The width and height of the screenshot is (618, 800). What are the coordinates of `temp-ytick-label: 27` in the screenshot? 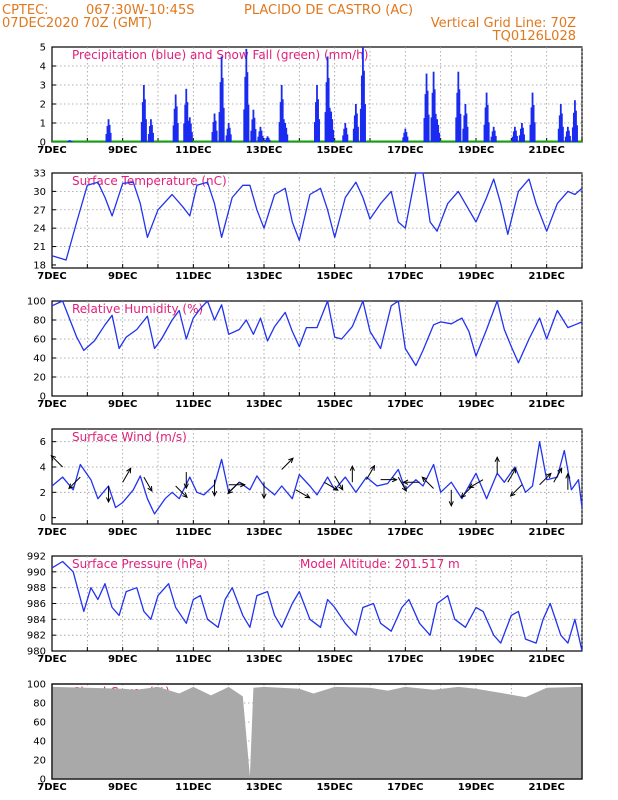 It's located at (39, 210).